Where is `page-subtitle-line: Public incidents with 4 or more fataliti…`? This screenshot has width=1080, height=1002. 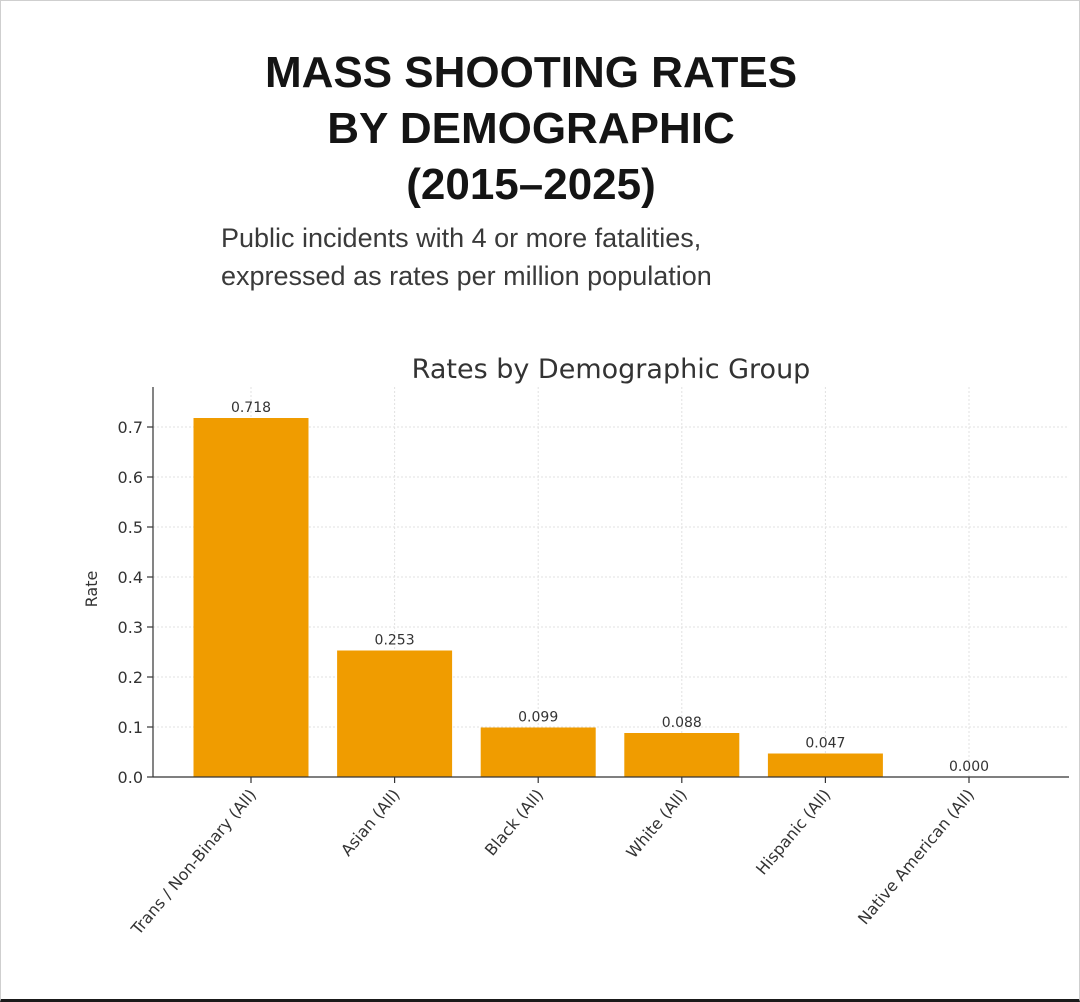 page-subtitle-line: Public incidents with 4 or more fataliti… is located at coordinates (461, 238).